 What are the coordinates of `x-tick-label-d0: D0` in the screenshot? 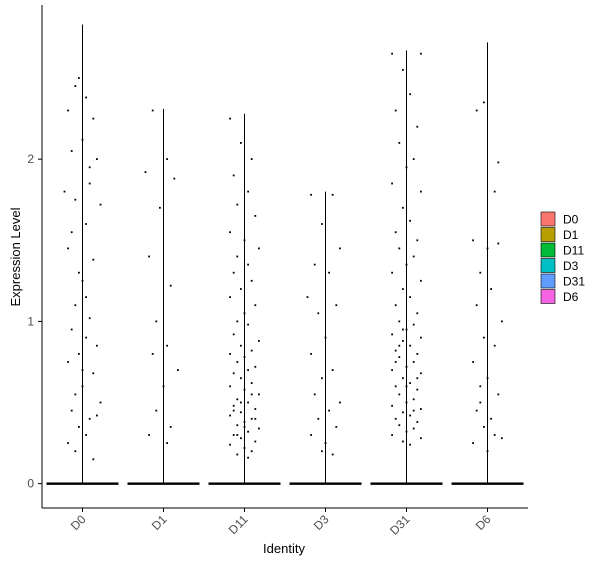 It's located at (78, 522).